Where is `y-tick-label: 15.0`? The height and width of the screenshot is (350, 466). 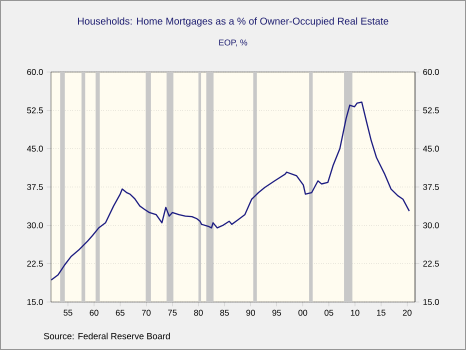 y-tick-label: 15.0 is located at coordinates (35, 302).